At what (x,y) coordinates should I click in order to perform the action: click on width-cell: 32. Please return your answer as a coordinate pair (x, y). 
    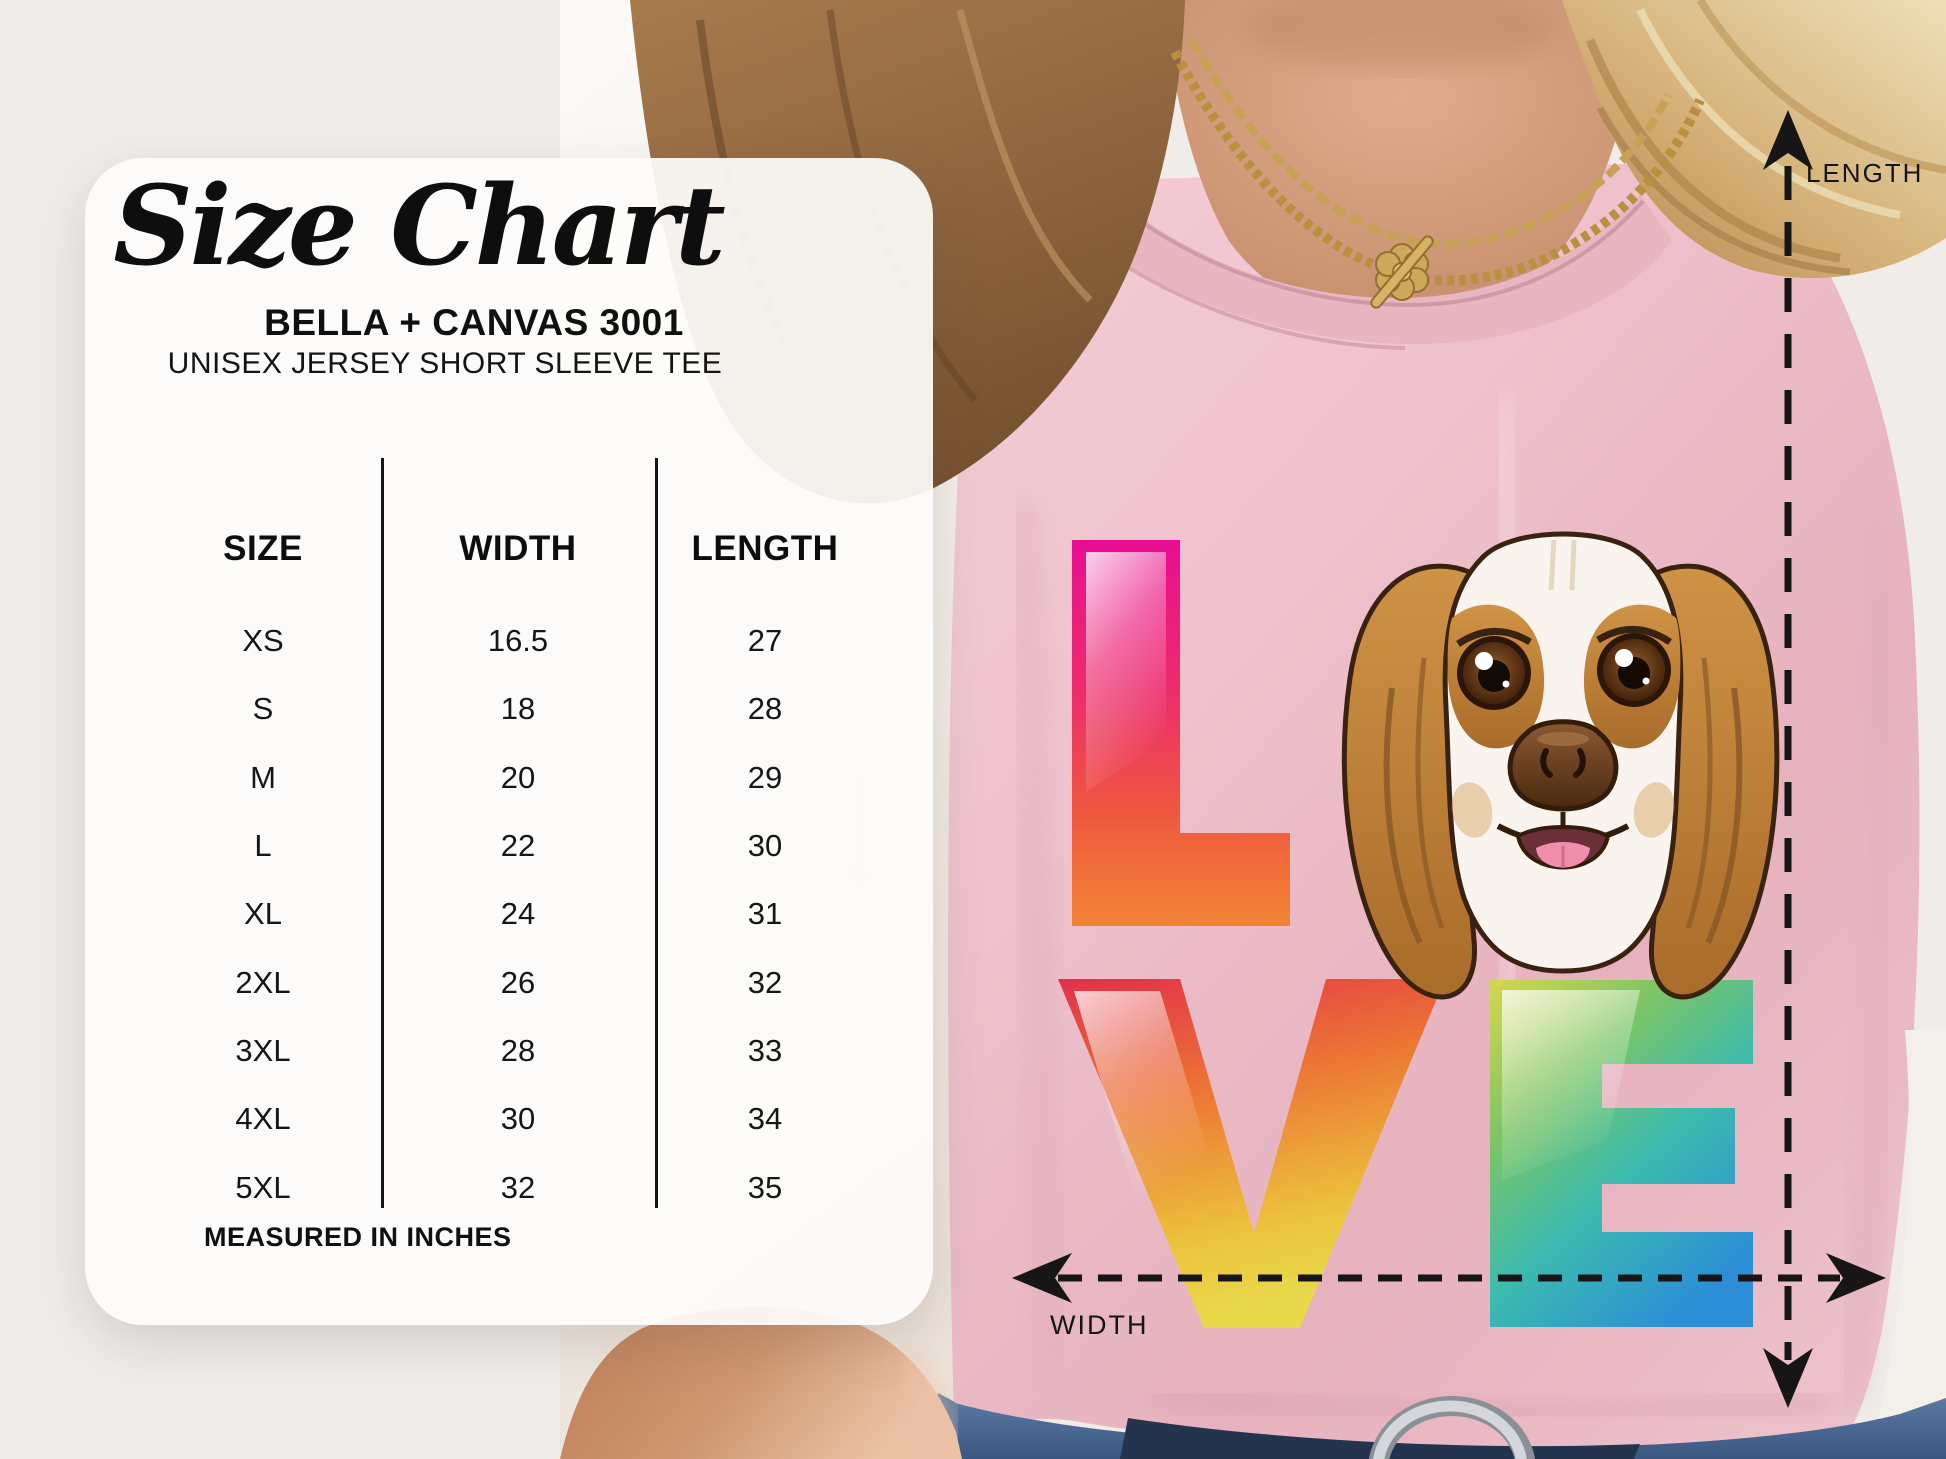
    Looking at the image, I should click on (518, 1187).